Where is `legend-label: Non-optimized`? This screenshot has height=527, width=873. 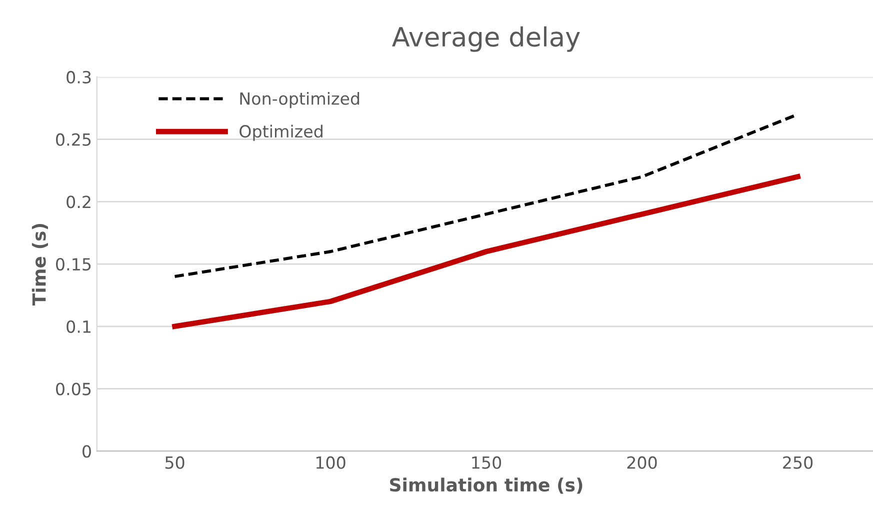 legend-label: Non-optimized is located at coordinates (300, 100).